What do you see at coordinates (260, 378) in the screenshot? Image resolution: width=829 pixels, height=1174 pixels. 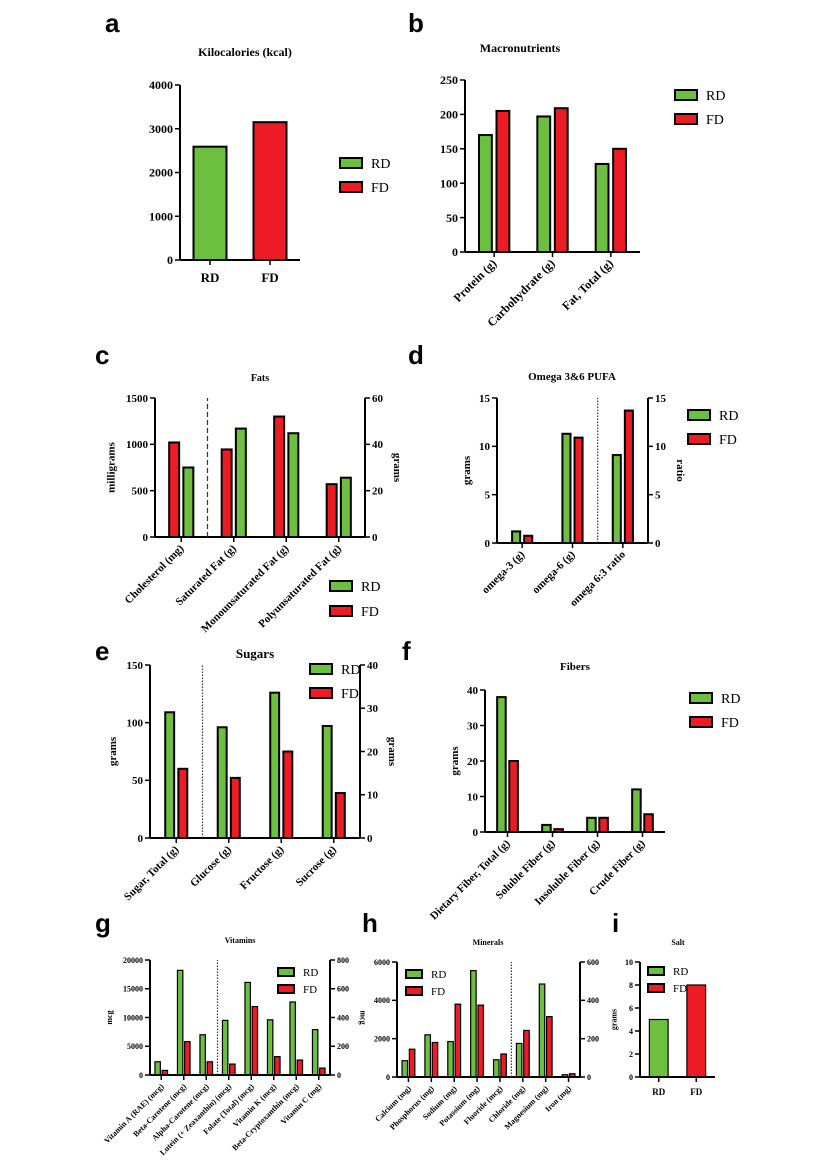 I see `chart-title: Fats` at bounding box center [260, 378].